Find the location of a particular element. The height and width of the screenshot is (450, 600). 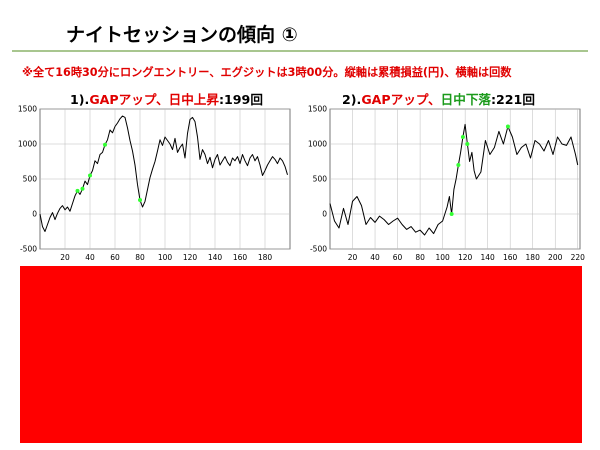

chart-1-title-part: :199回 is located at coordinates (241, 99).